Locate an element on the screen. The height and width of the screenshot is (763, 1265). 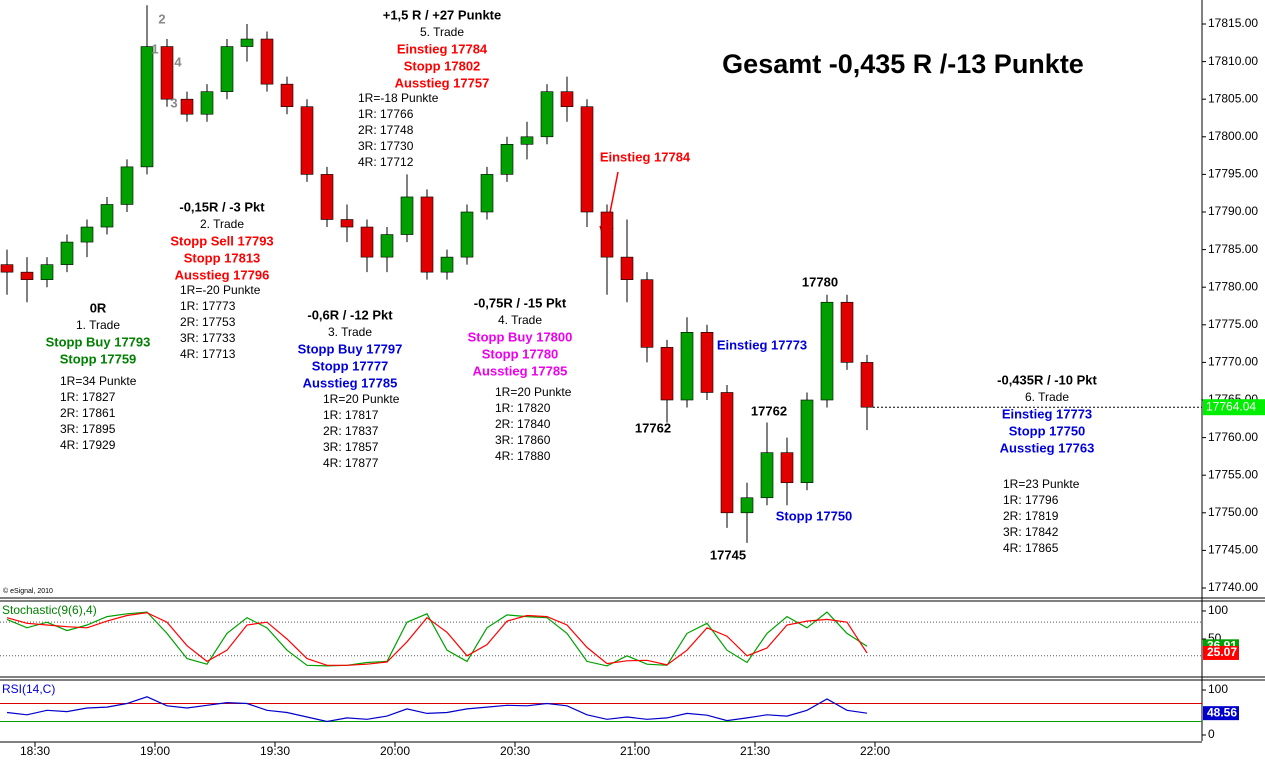
annotation-detail: 3R: 17733 is located at coordinates (208, 338).